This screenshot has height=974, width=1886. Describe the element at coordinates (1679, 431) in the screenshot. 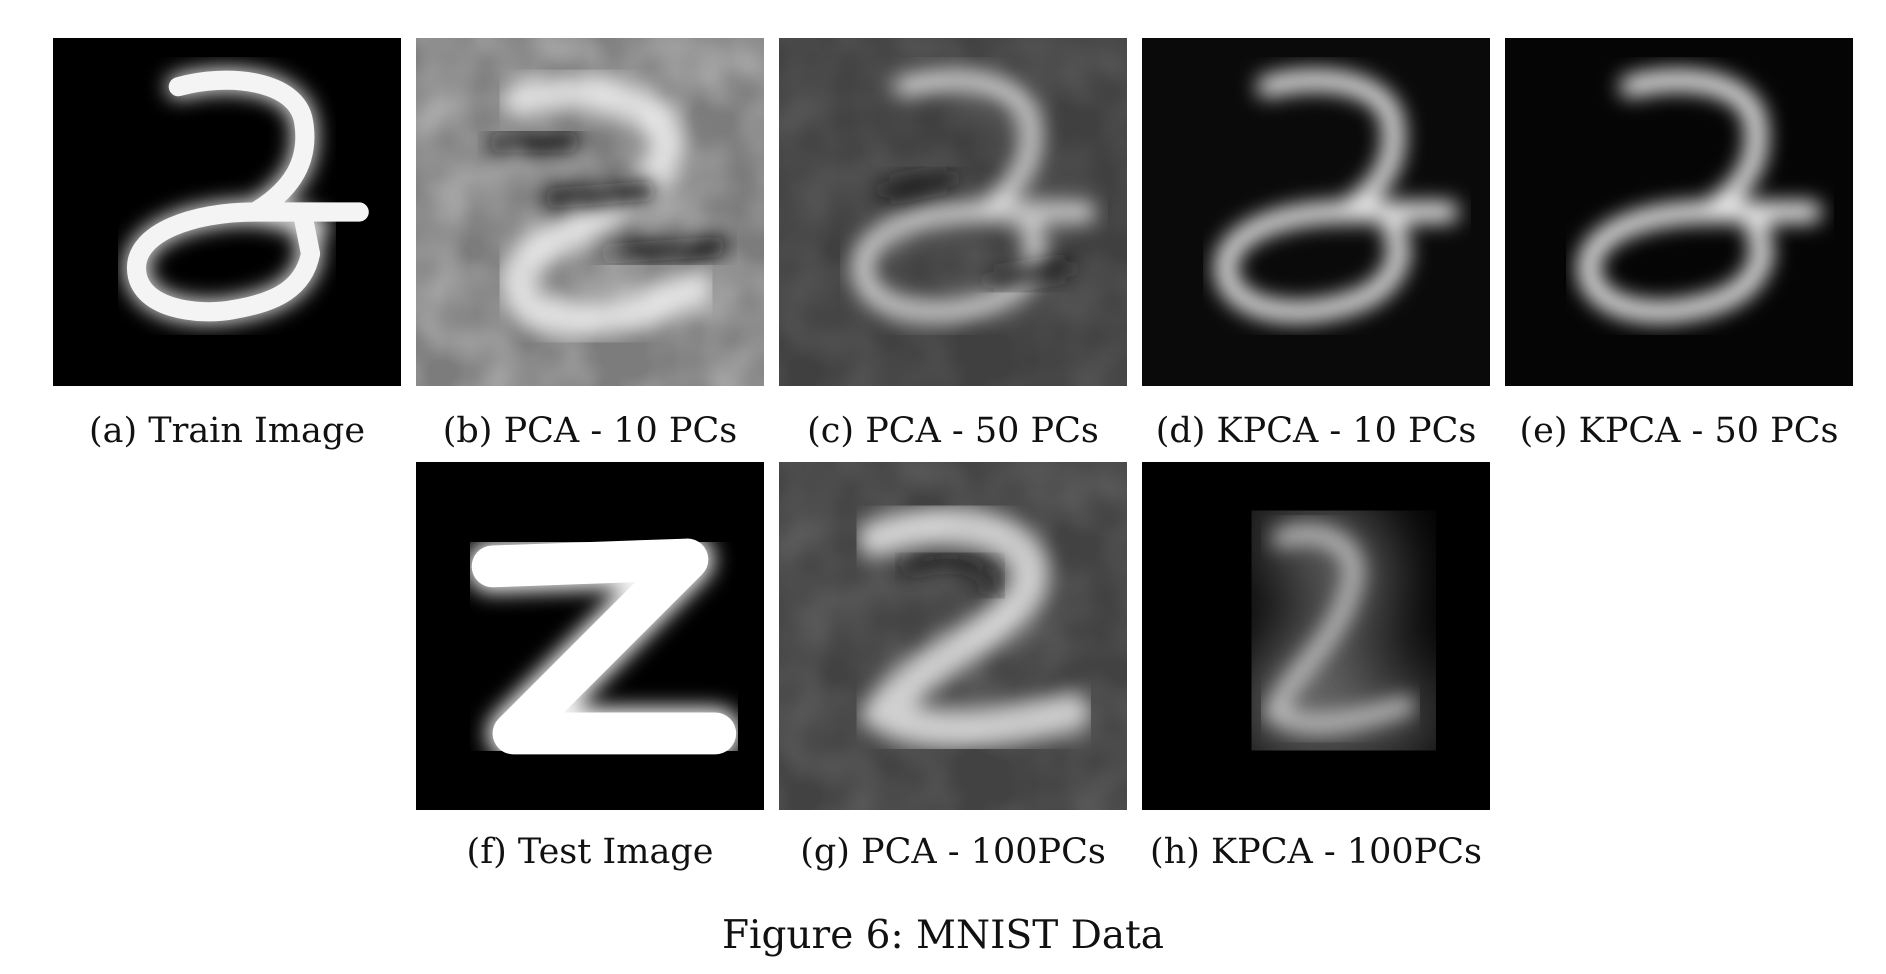

I see `caption-e: (e) KPCA - 50 PCs` at that location.